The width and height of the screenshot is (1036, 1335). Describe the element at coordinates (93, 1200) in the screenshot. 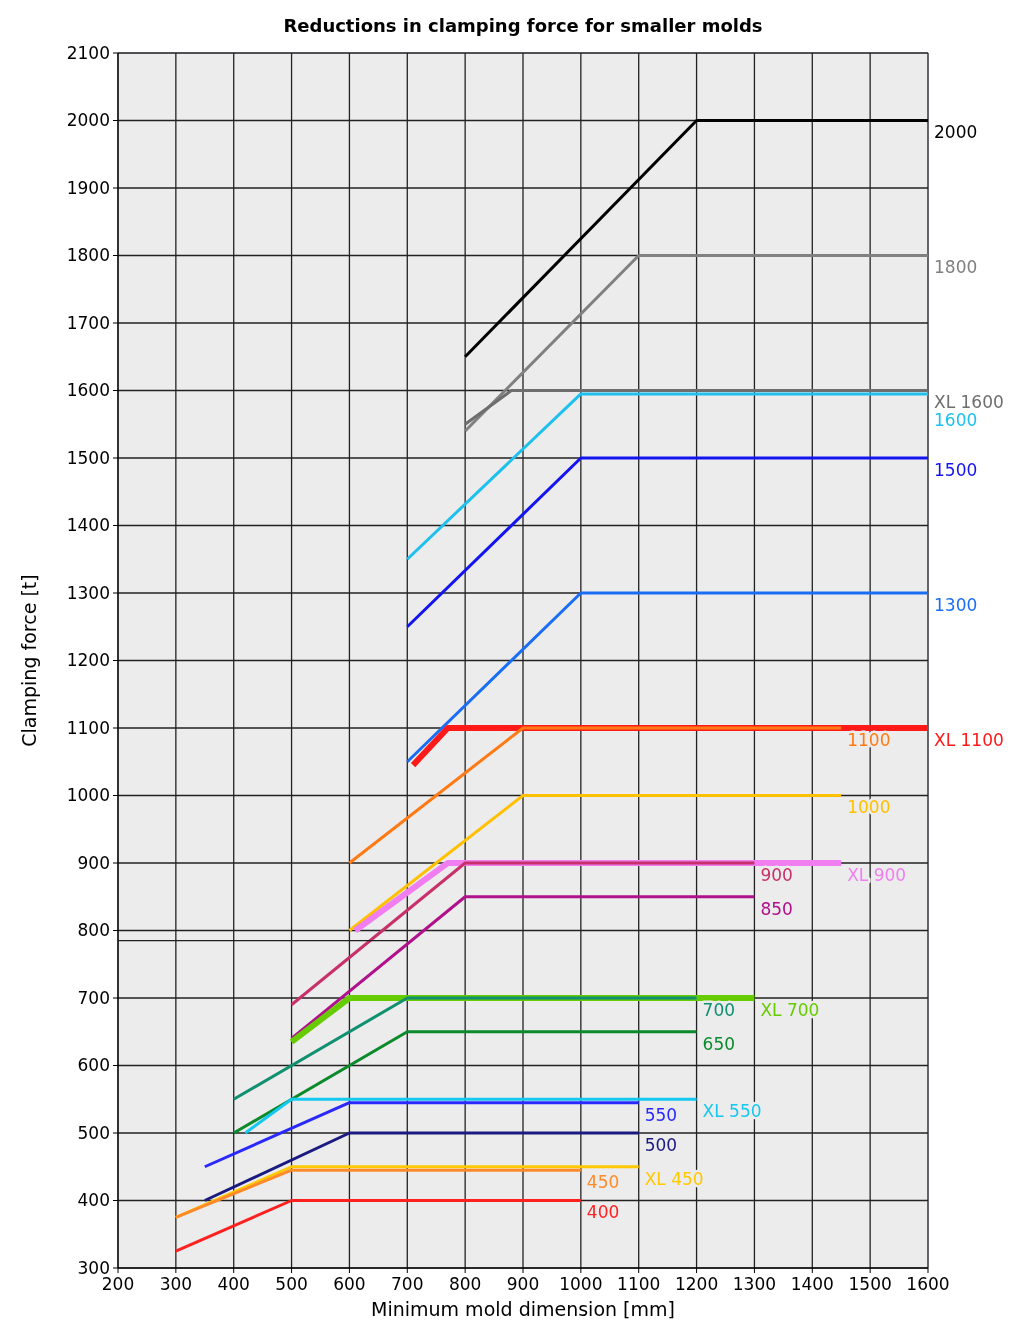

I see `y-tick-label: 400` at that location.